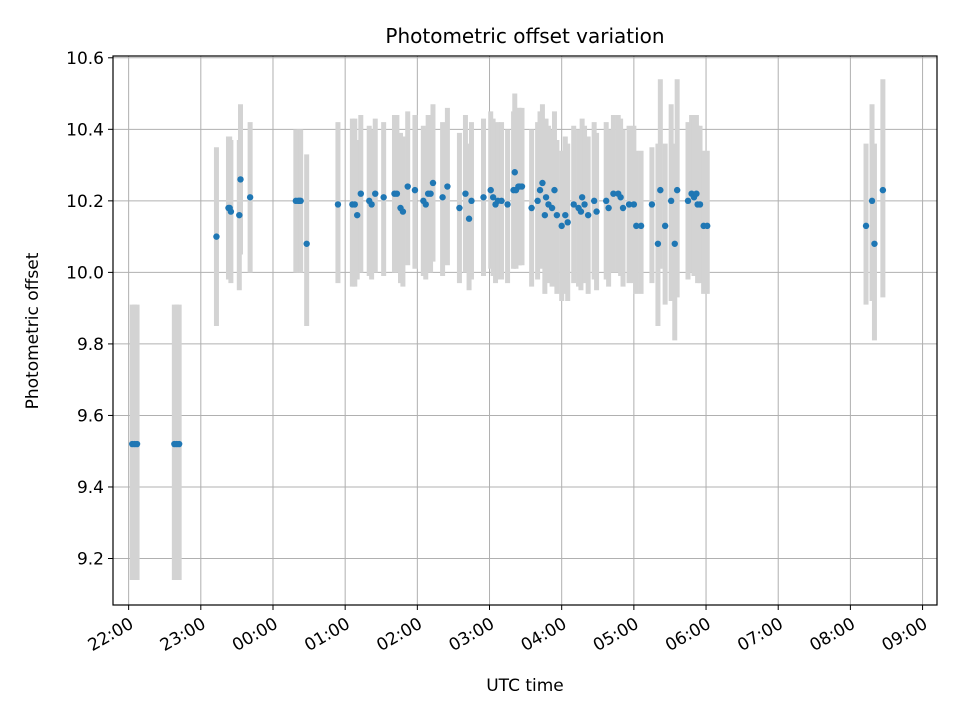 This screenshot has width=960, height=720. What do you see at coordinates (85, 59) in the screenshot?
I see `y-tick-label: 10.6` at bounding box center [85, 59].